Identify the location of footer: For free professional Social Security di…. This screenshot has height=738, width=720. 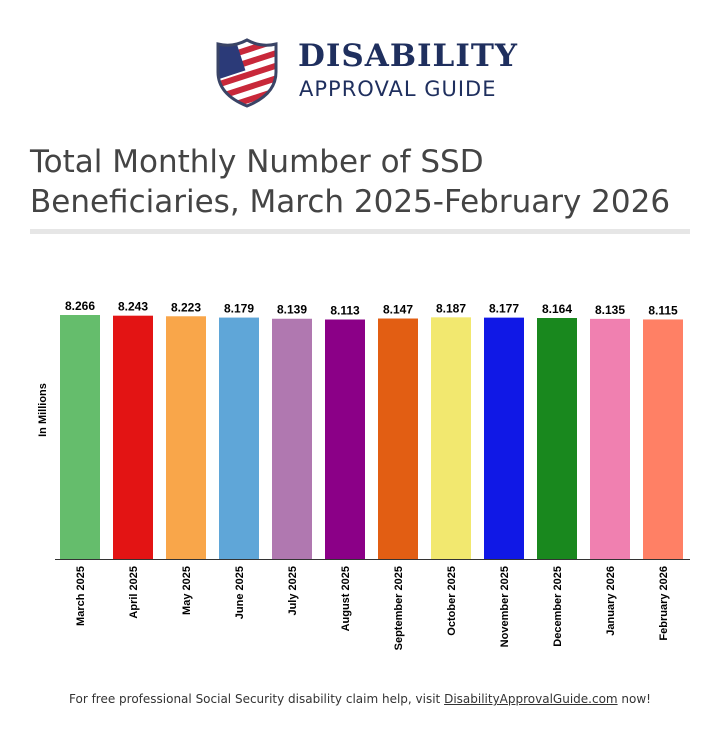
(360, 699).